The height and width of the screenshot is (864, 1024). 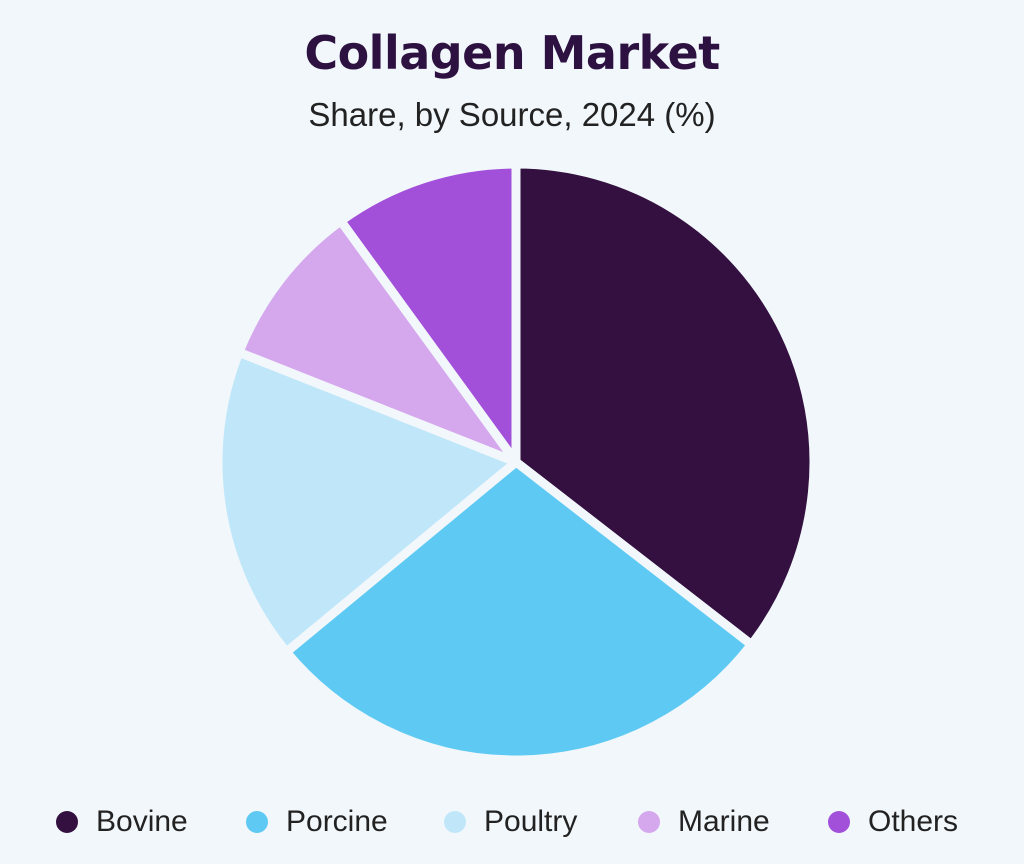 I want to click on legend-label-bovine: Bovine, so click(x=142, y=821).